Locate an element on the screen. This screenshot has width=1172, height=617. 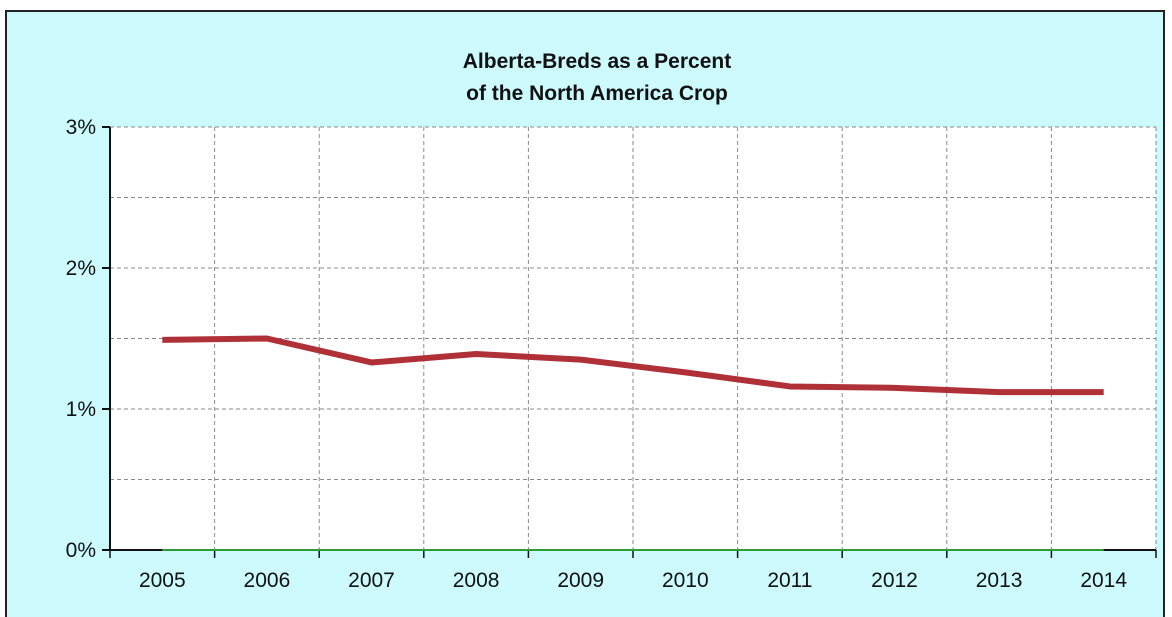
x-tick-label: 2012 is located at coordinates (894, 580).